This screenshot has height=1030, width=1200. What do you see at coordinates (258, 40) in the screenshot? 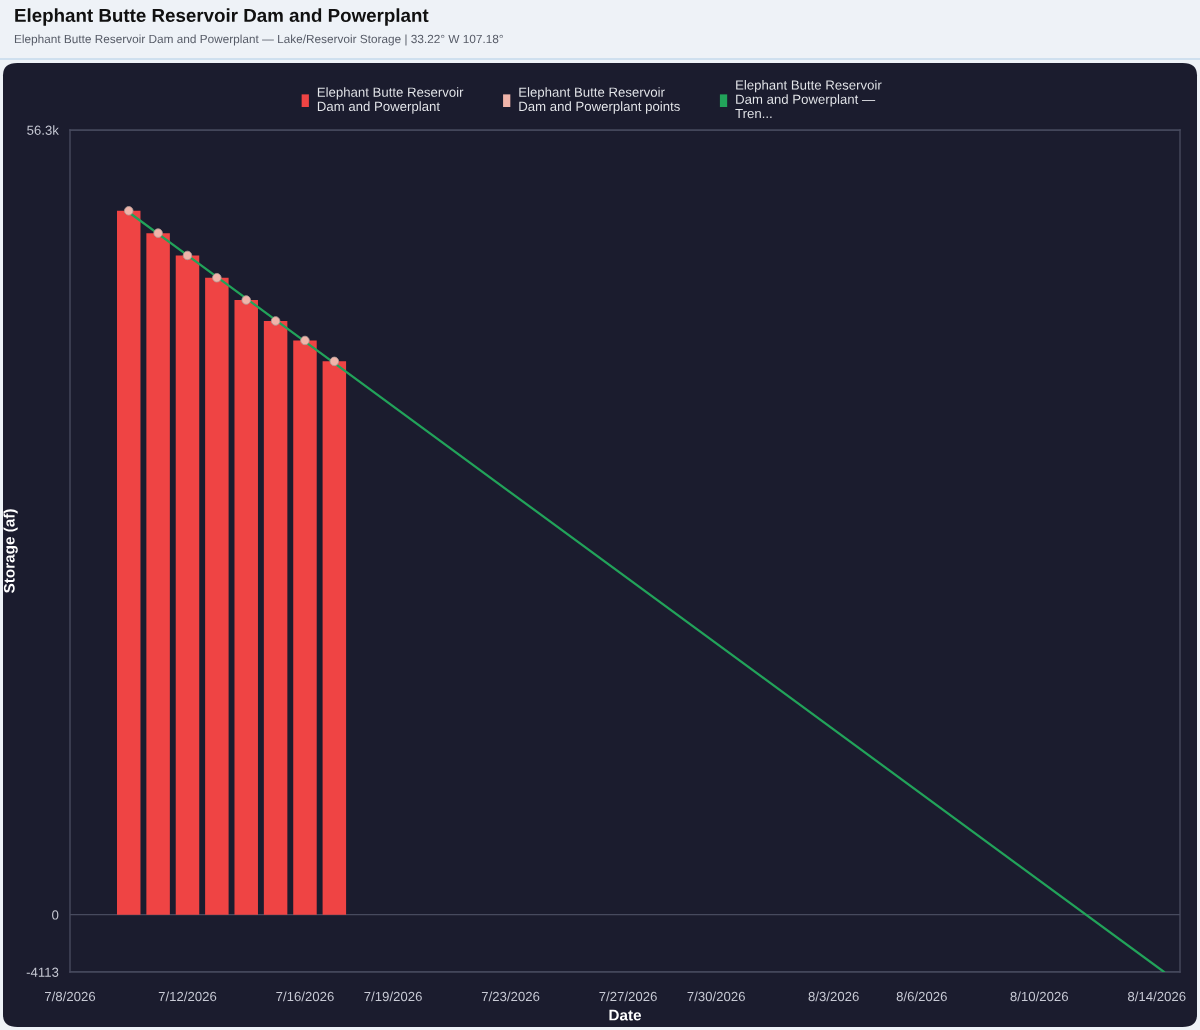
I see `chart-subtitle: Elephant Butte Reservoir Dam and Powerplant — Lake/Reservoir Storage | 33.22° W 107.18°` at bounding box center [258, 40].